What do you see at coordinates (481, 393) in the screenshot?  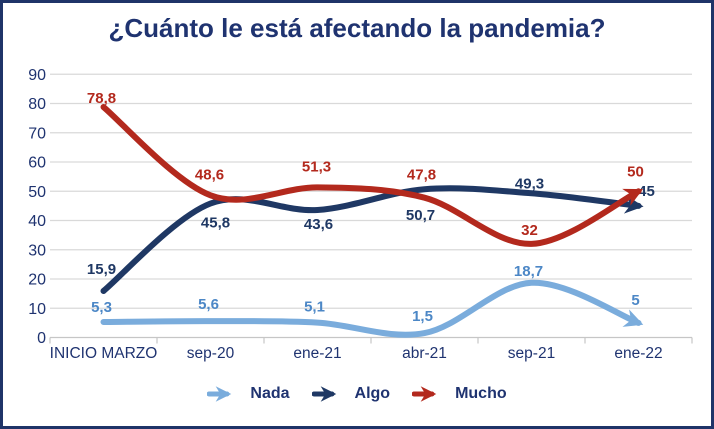 I see `legend-label: Mucho` at bounding box center [481, 393].